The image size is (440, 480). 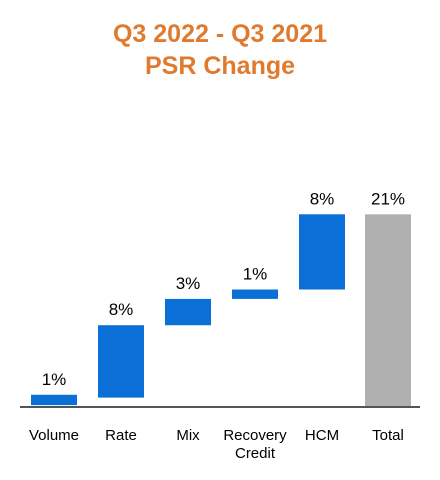 What do you see at coordinates (255, 274) in the screenshot?
I see `data-label-recovery-credit: 1%` at bounding box center [255, 274].